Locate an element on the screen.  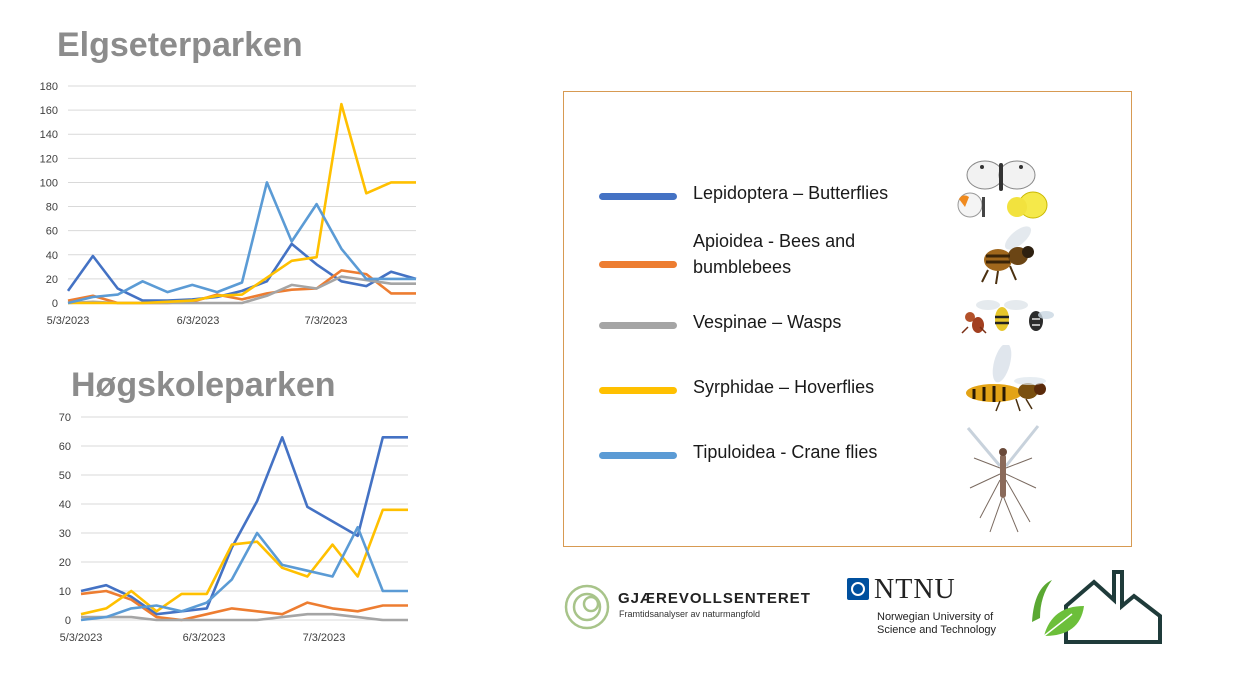
wasp-icon is located at coordinates (1007, 317).